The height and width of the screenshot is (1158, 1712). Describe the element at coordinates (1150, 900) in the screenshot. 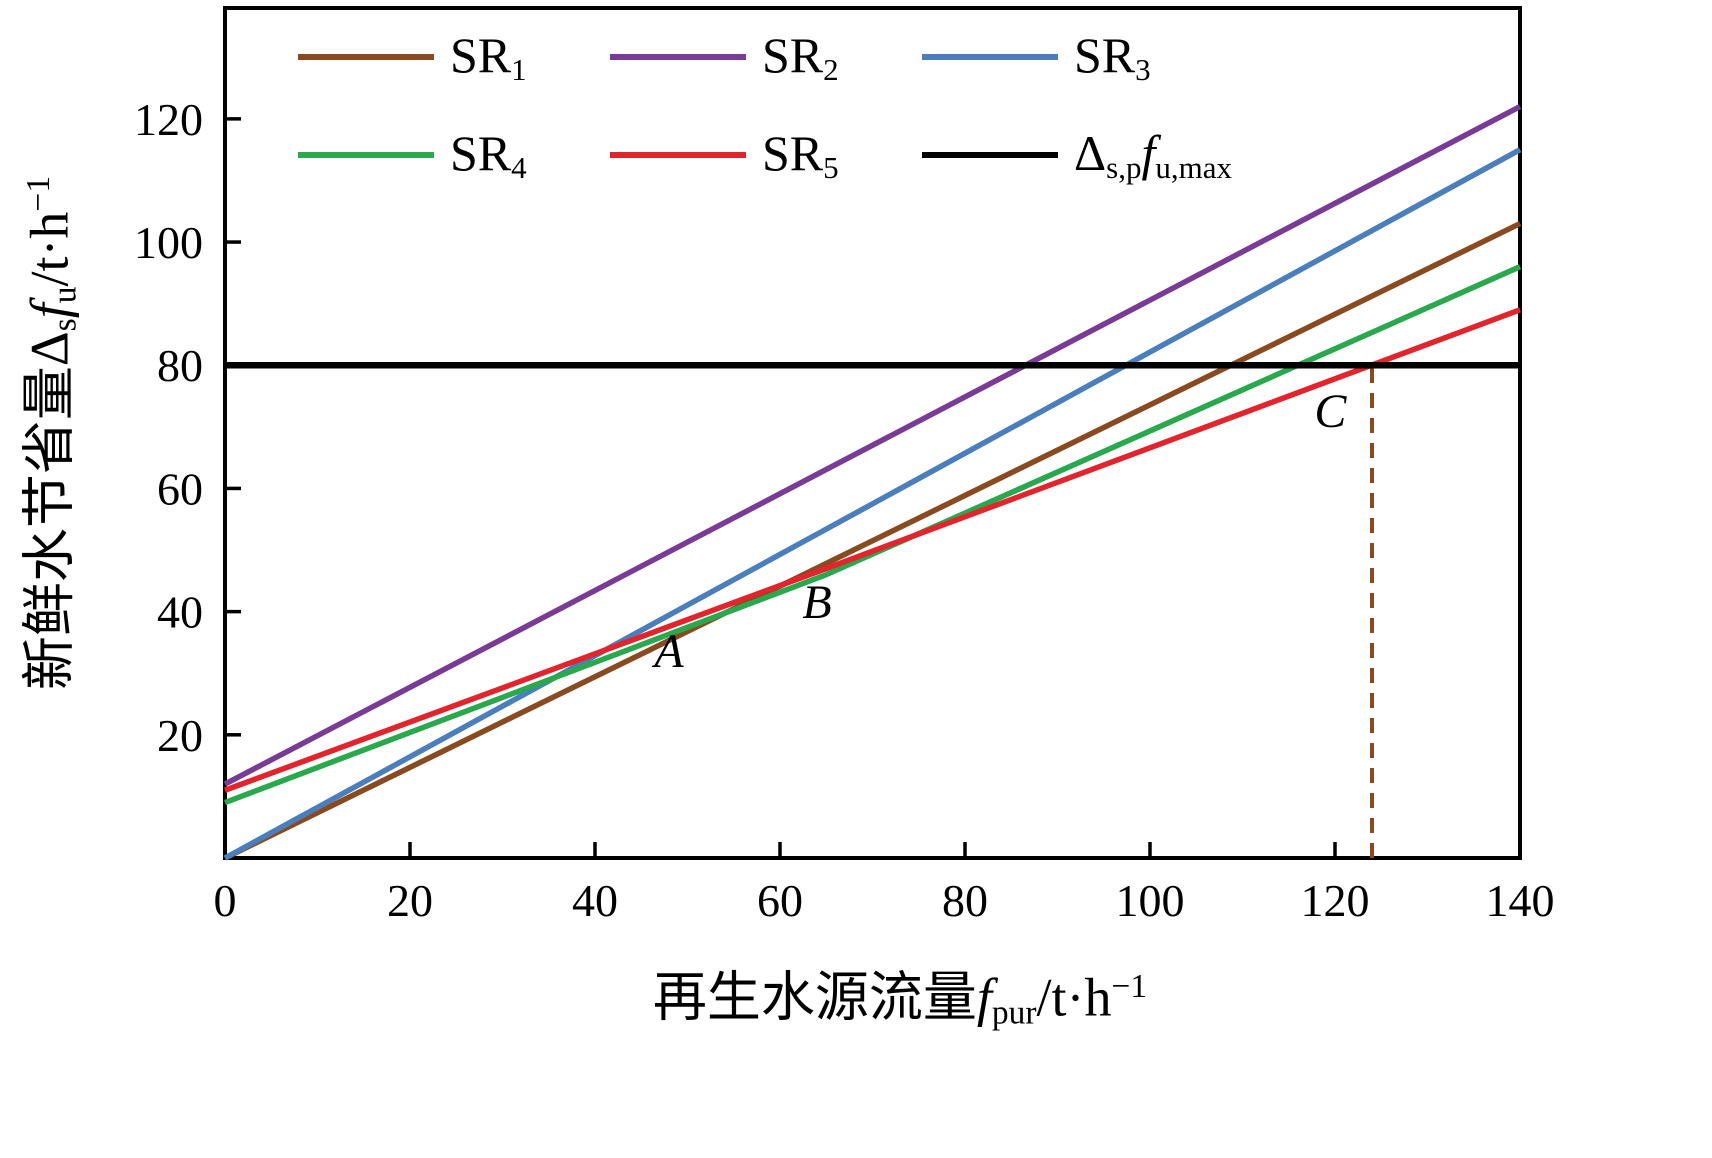

I see `x-tick-label: 100` at that location.